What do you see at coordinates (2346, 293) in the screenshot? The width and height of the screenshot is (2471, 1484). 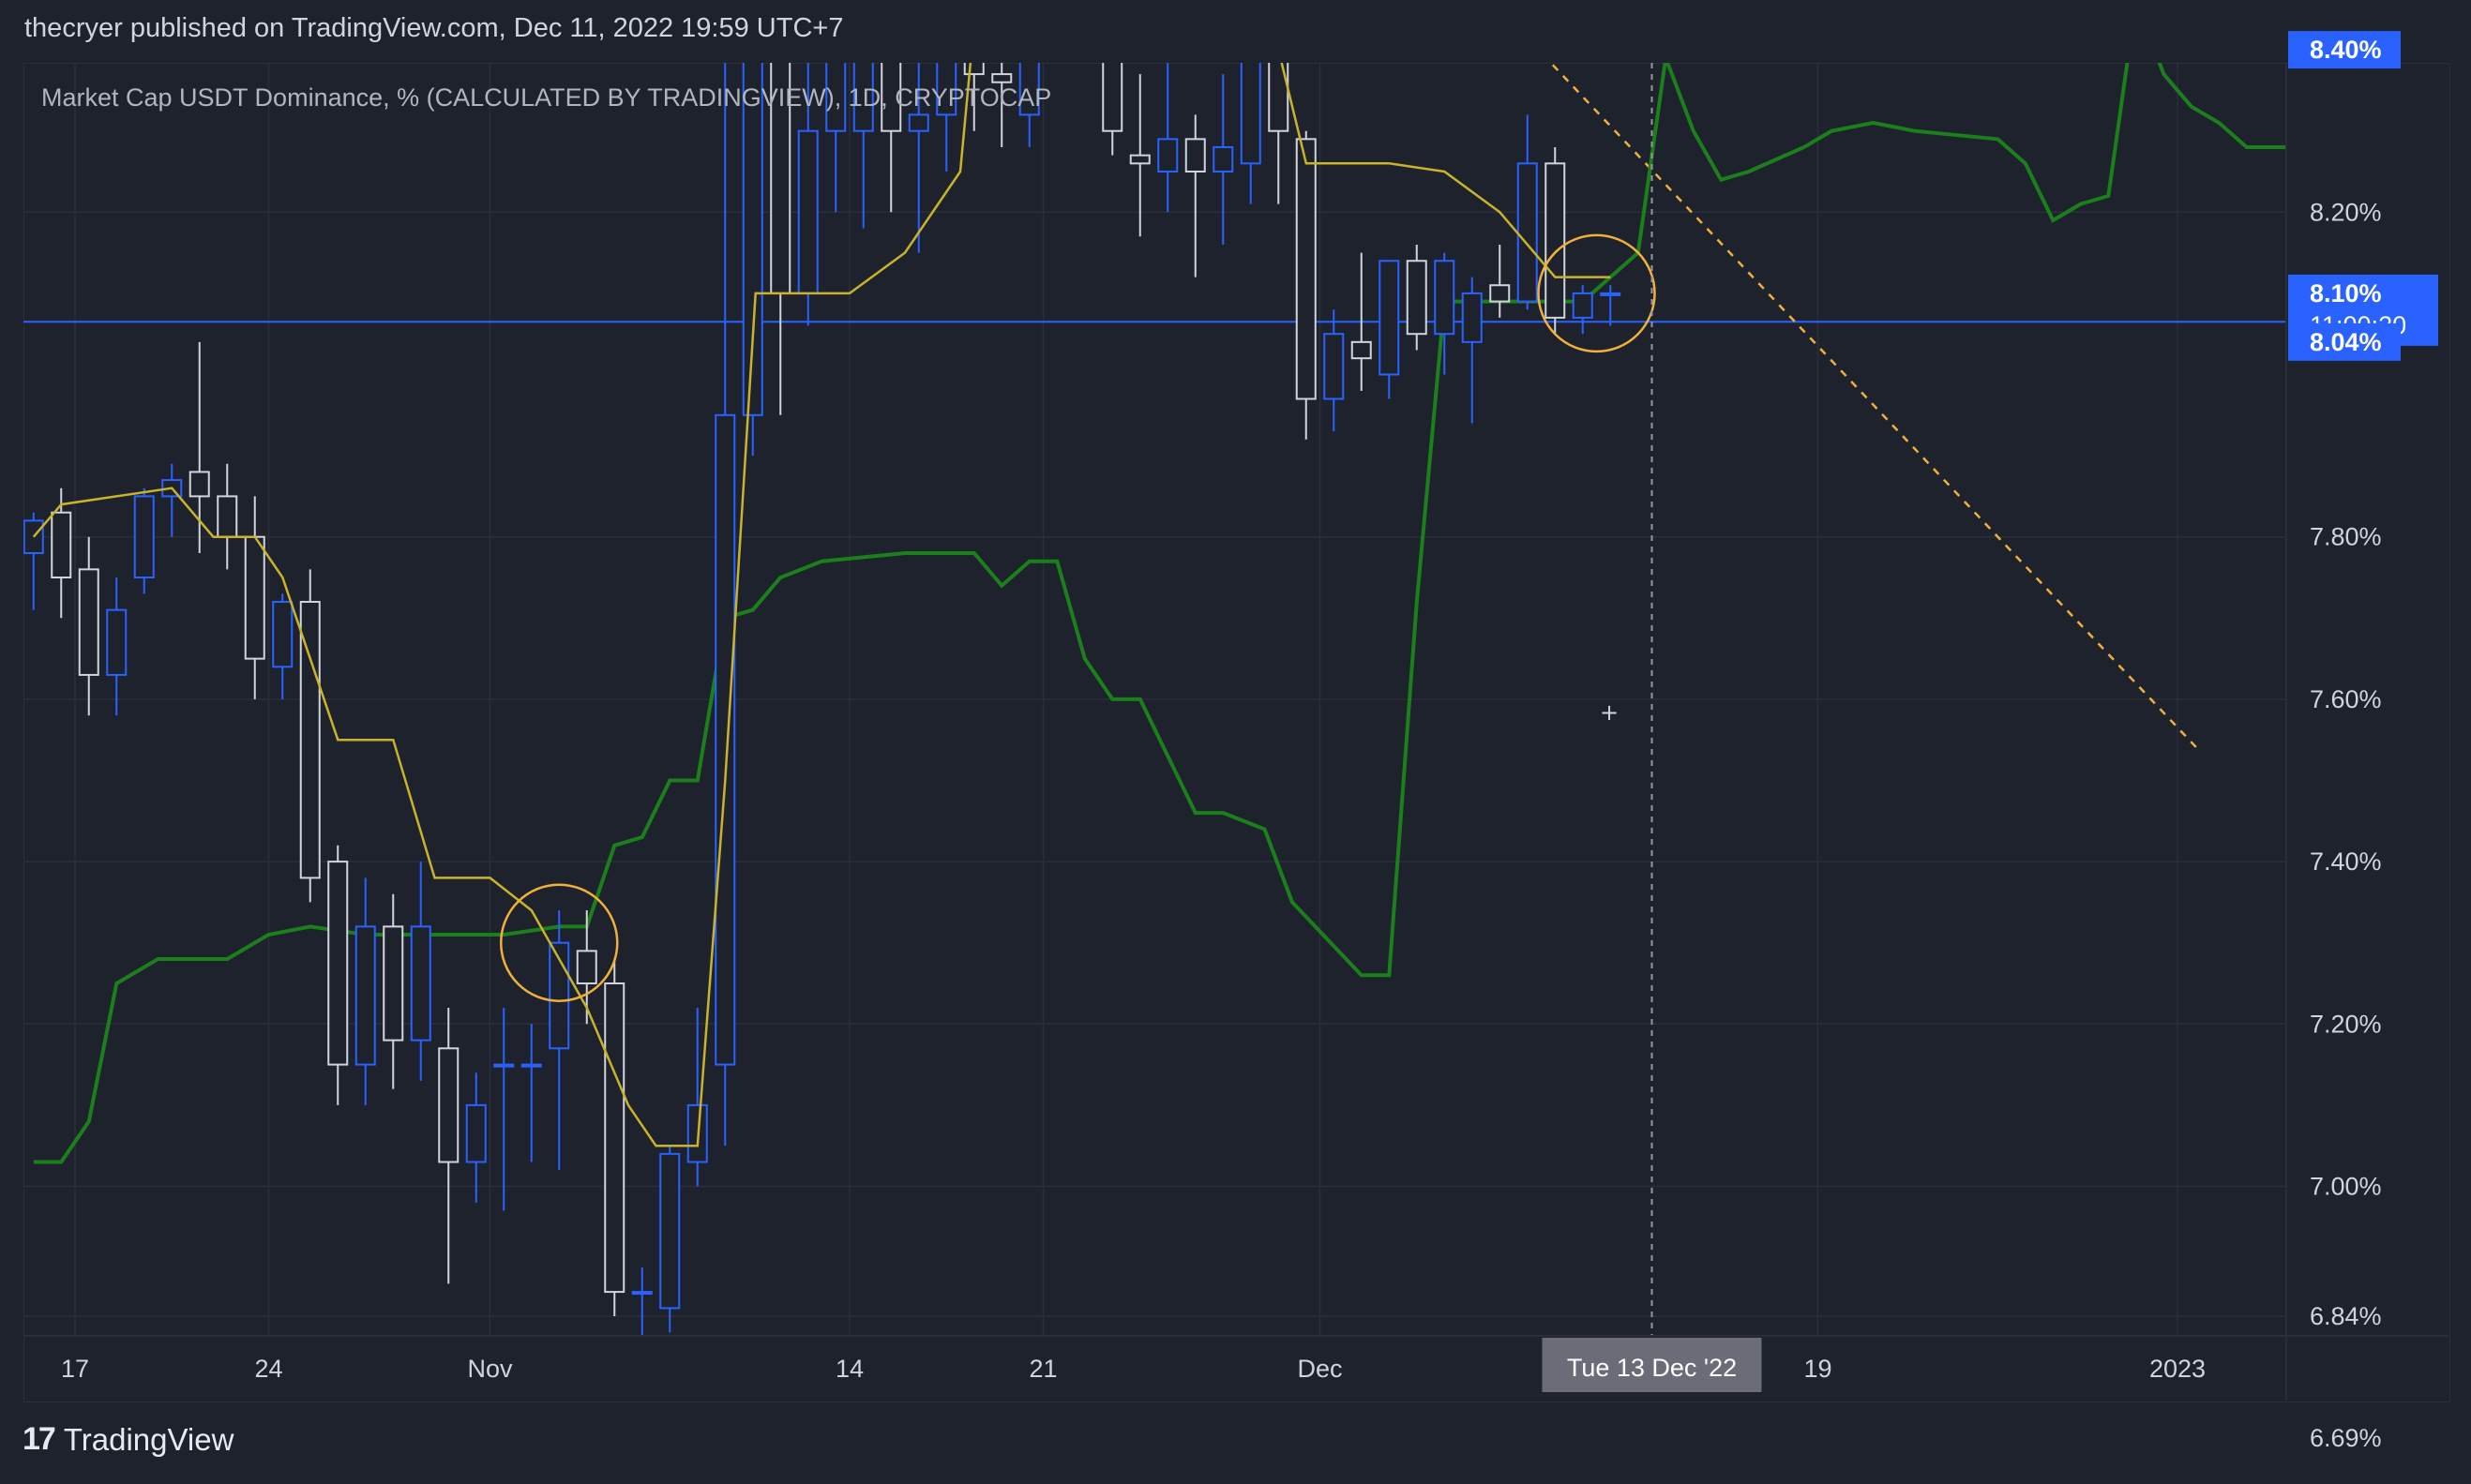 I see `price-tag-label: 8.10%` at bounding box center [2346, 293].